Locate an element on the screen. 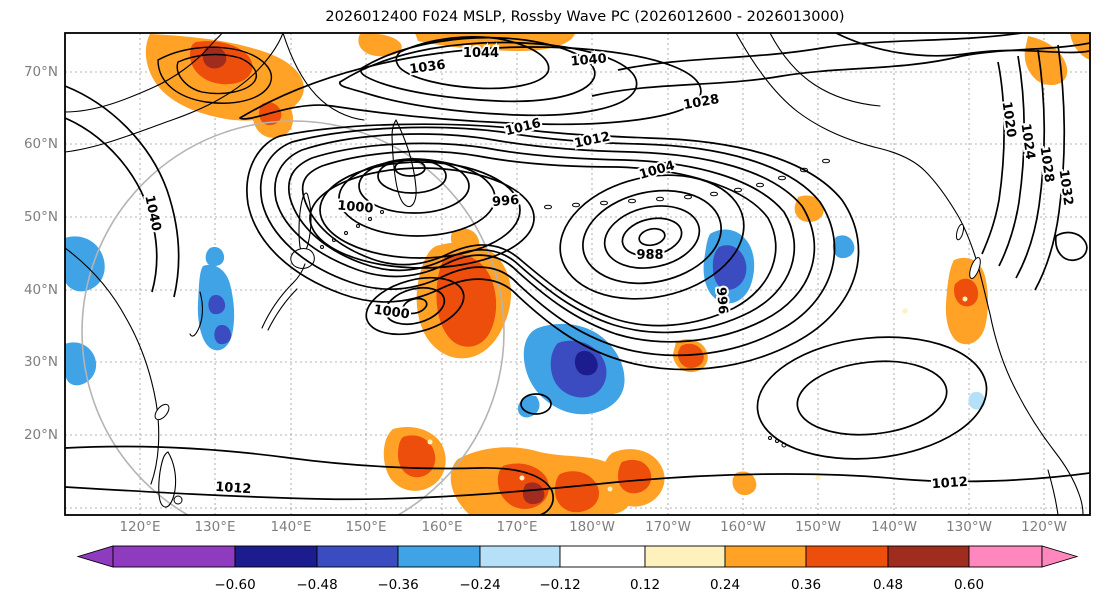 The height and width of the screenshot is (604, 1105). coastline-sakhalin is located at coordinates (305, 222).